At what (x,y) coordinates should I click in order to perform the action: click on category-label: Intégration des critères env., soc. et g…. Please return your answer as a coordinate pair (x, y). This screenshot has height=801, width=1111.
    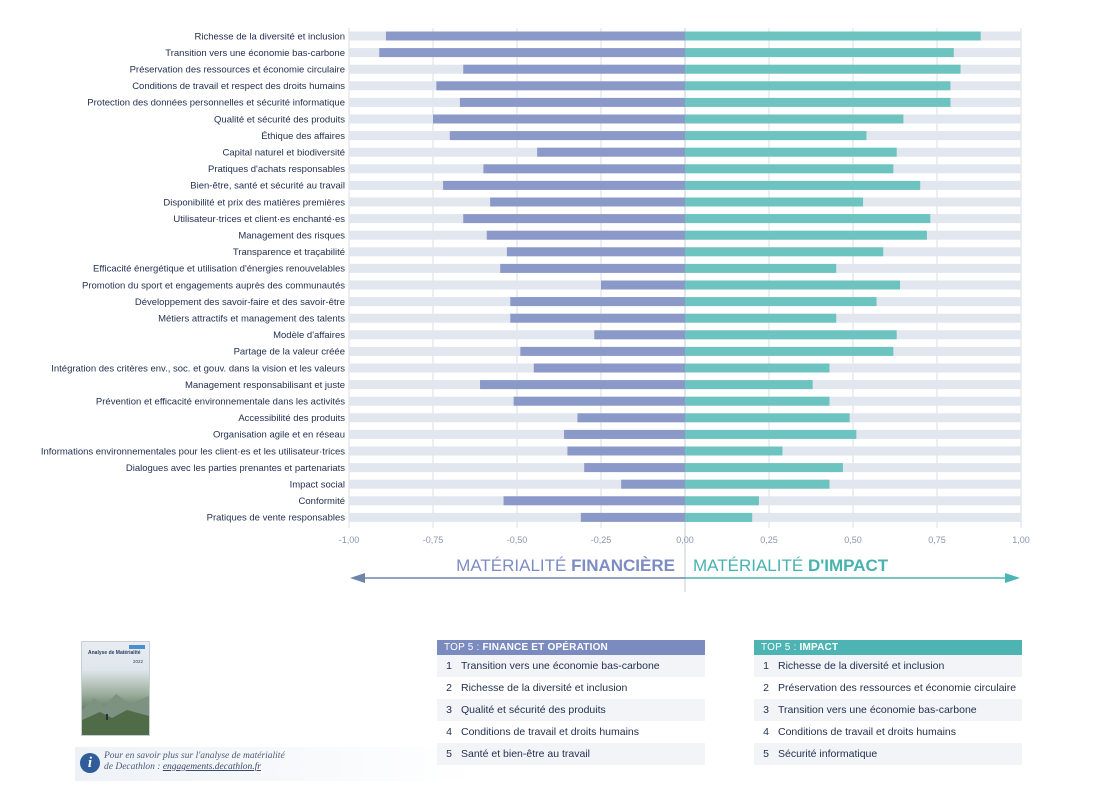
    Looking at the image, I should click on (198, 368).